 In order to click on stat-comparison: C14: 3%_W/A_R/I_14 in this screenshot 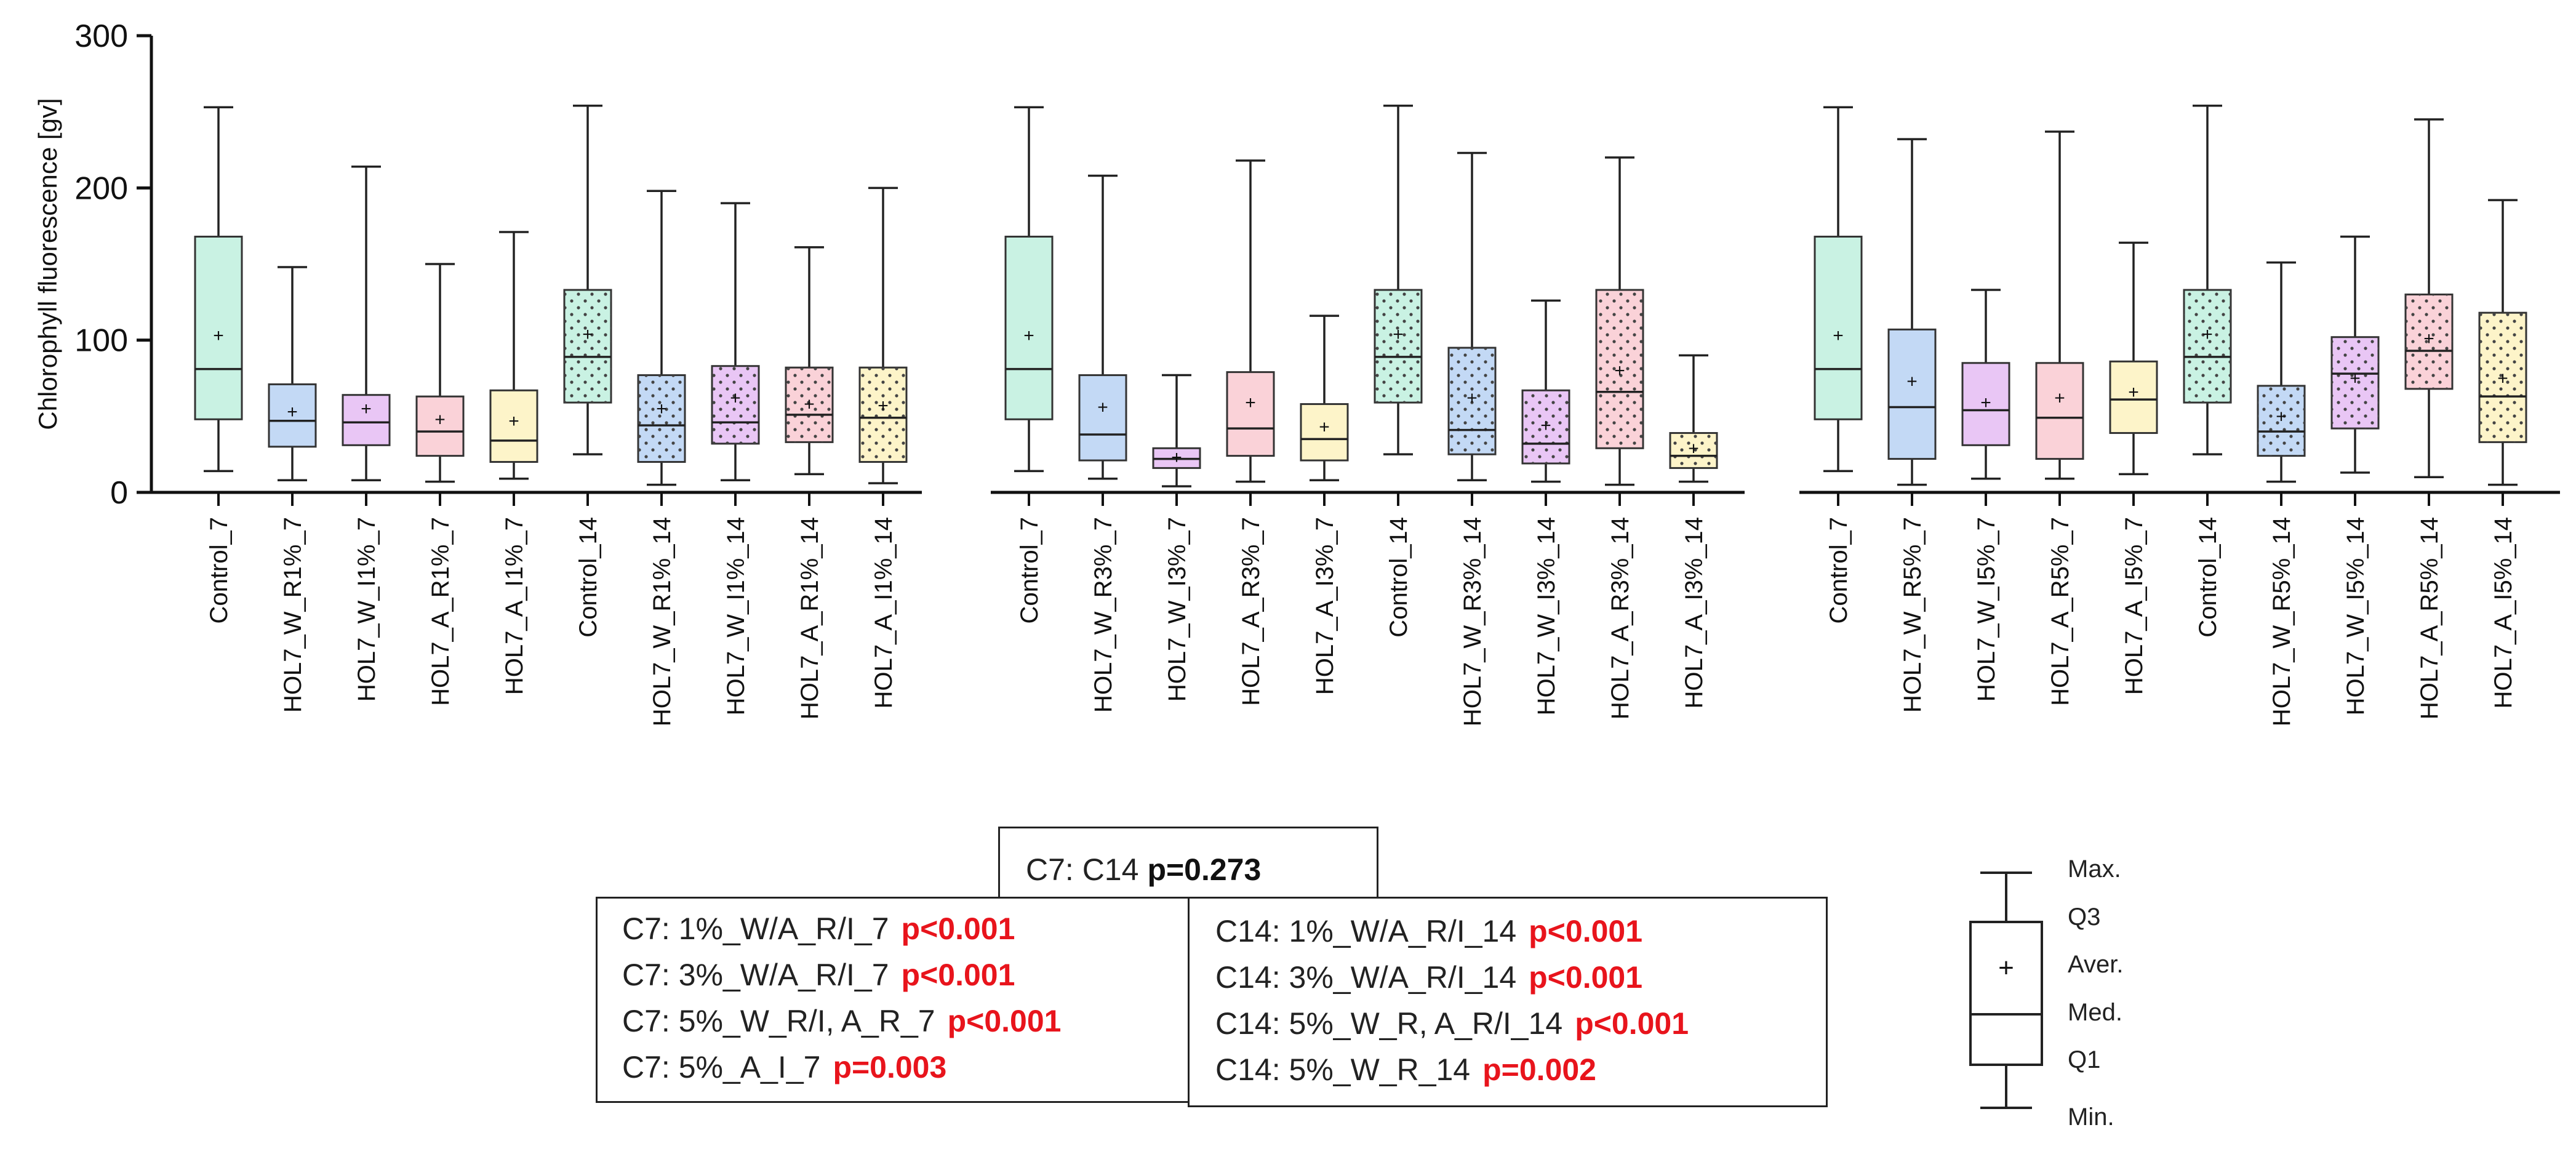, I will do `click(1366, 978)`.